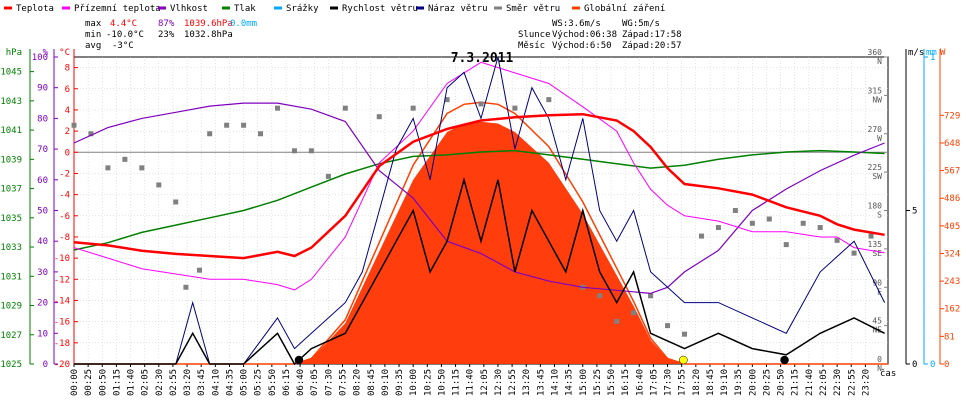  I want to click on x-tick-label: 12:55, so click(513, 382).